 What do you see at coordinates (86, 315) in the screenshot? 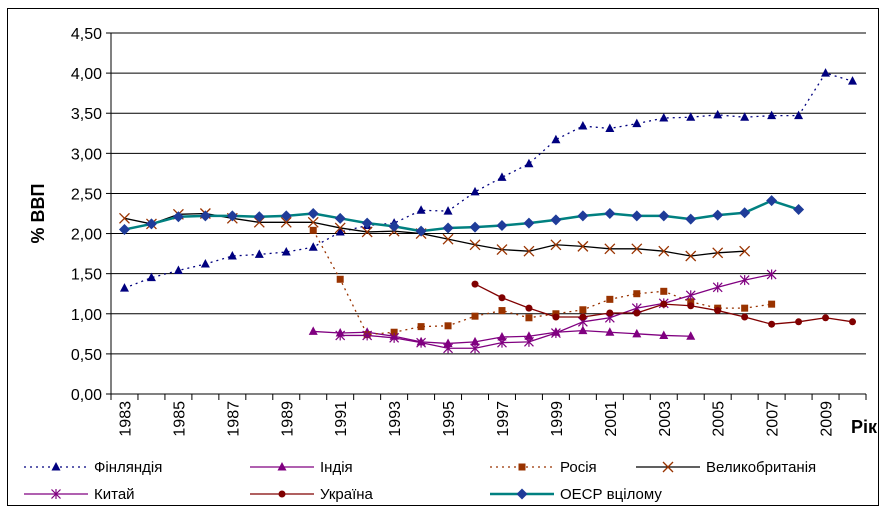
I see `y-tick-label: 1,00` at bounding box center [86, 315].